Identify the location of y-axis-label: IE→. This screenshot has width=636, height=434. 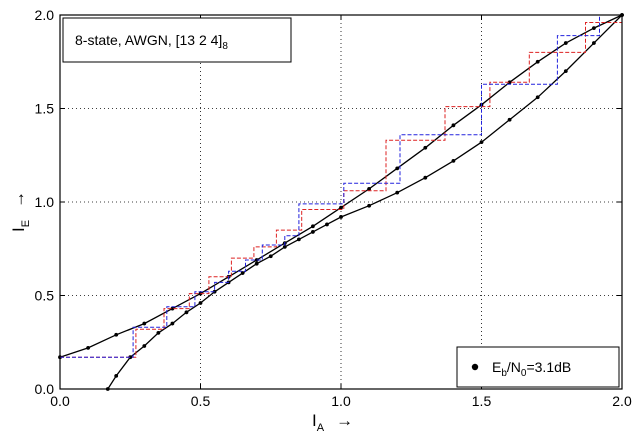
(20, 211).